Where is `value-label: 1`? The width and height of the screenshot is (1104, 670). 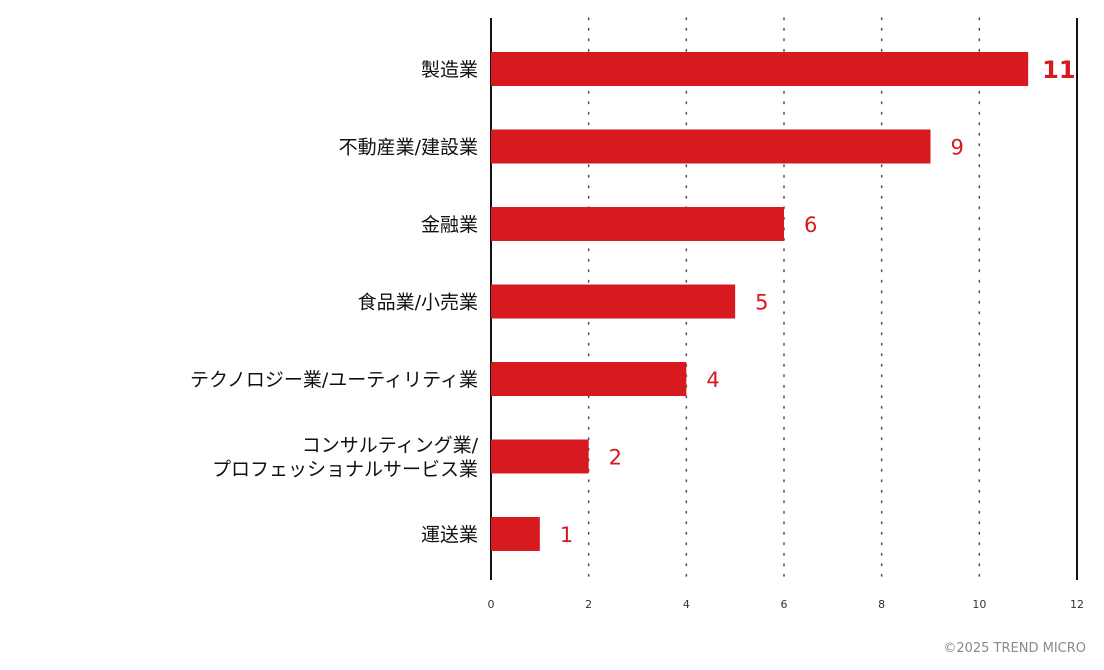
value-label: 1 is located at coordinates (566, 535).